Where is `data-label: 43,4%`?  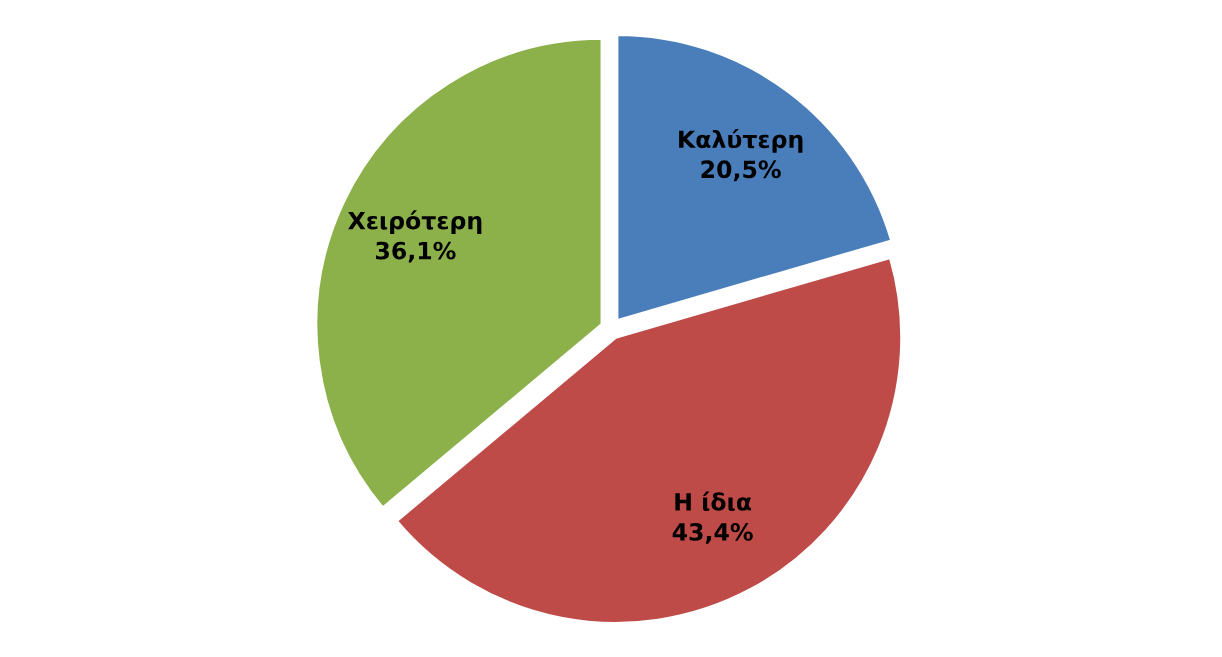
data-label: 43,4% is located at coordinates (712, 533).